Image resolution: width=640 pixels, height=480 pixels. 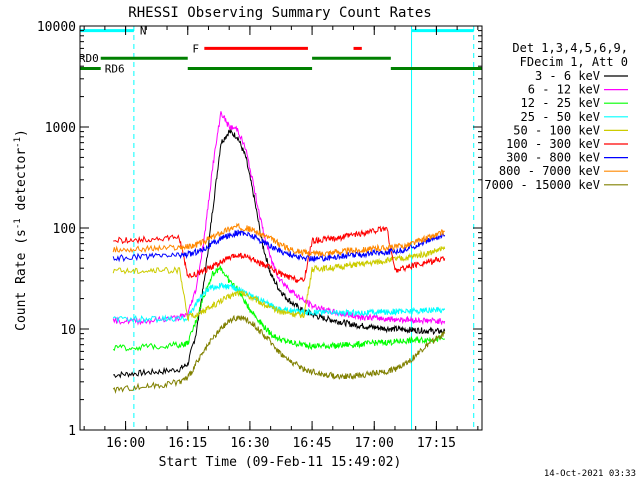 I want to click on y-tick-label: 10000, so click(x=56, y=27).